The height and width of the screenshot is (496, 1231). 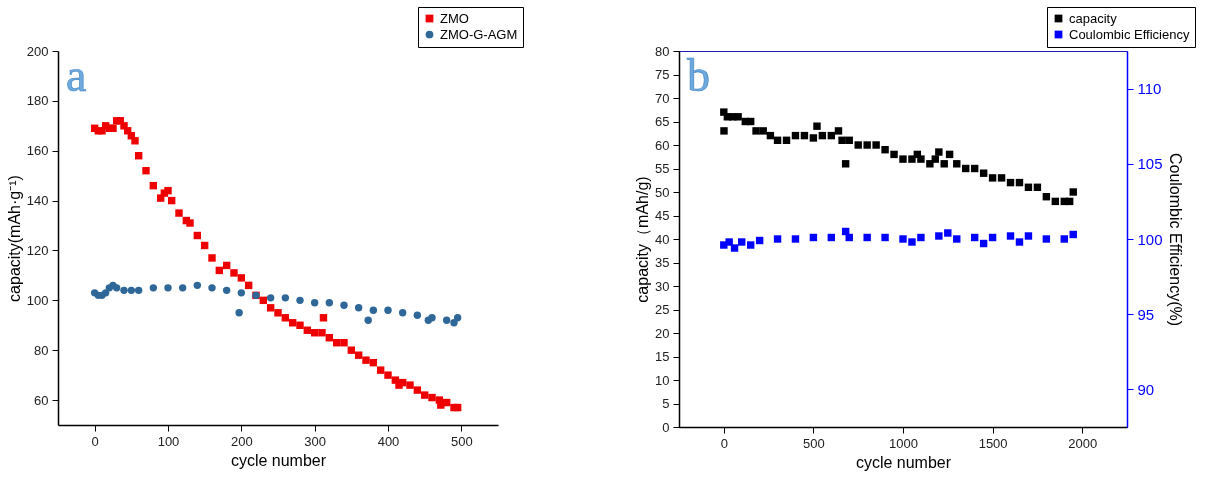 I want to click on y2-tick-label: 110, so click(x=1149, y=89).